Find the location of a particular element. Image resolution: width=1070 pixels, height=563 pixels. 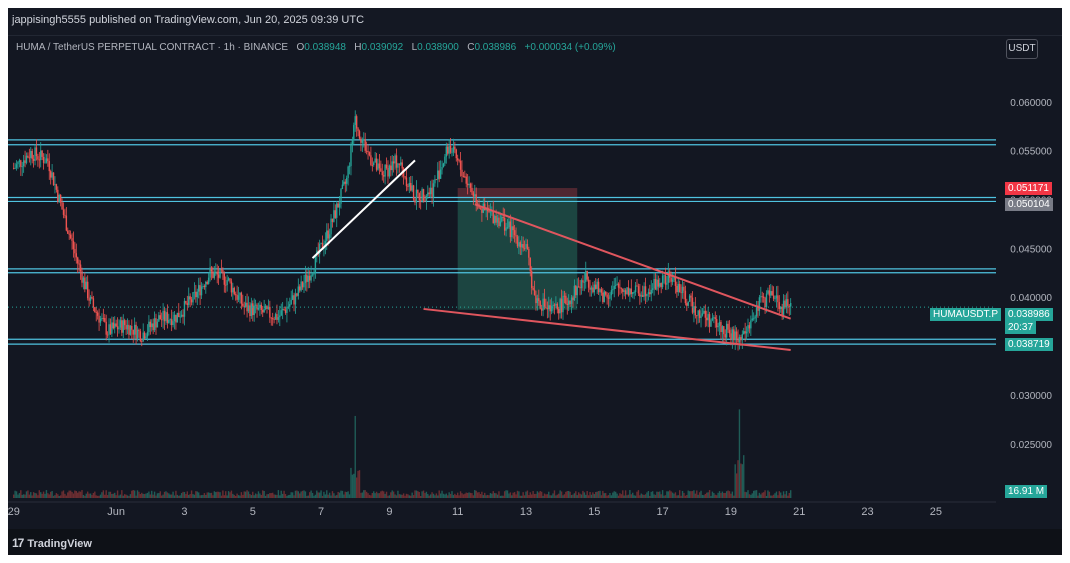

y-tick-label: 0.060000 is located at coordinates (1031, 103).